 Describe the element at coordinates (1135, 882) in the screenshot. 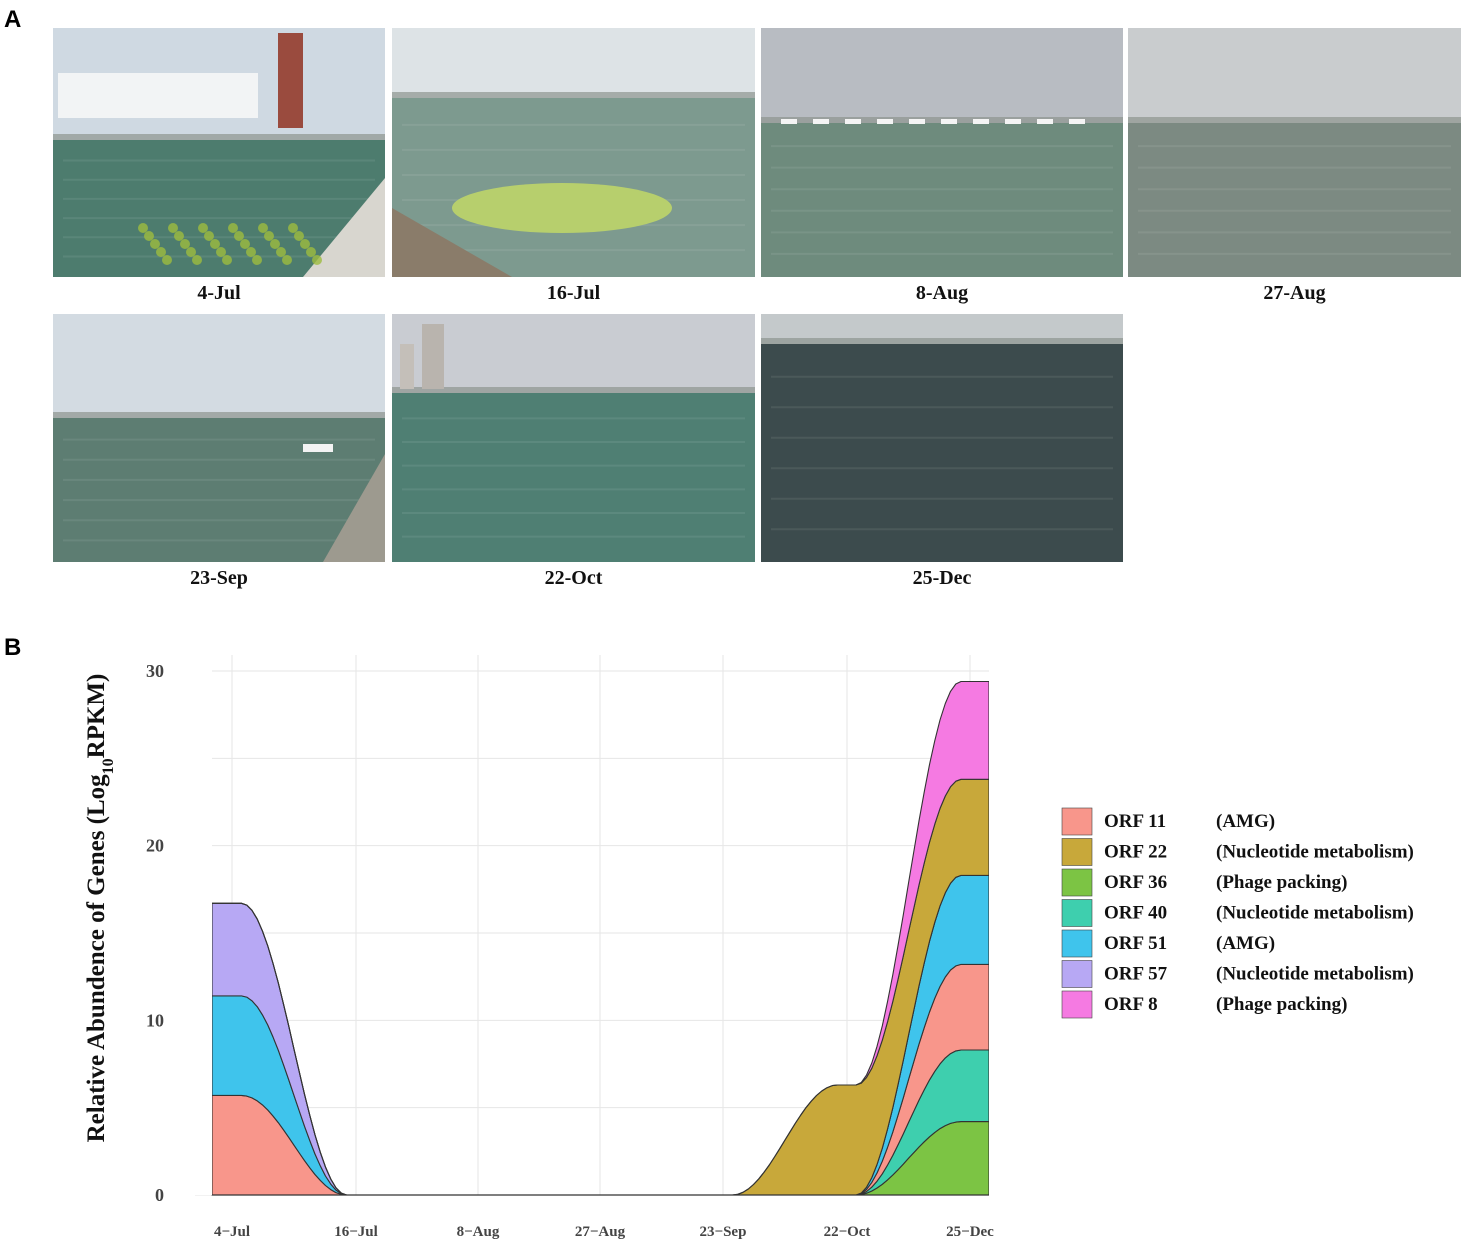

I see `legend-orf-label: ORF 36` at that location.